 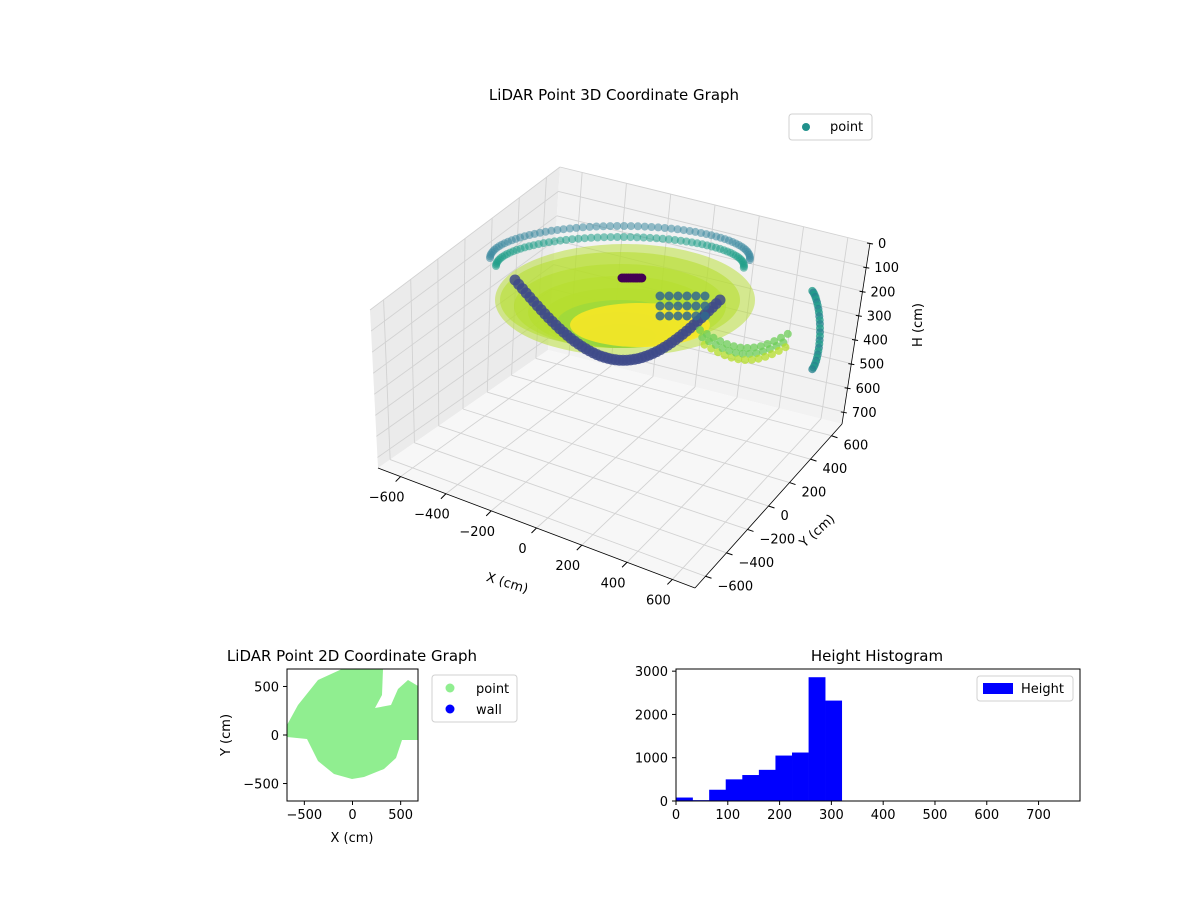 I want to click on chart-3d-x-gridline-wall, so click(x=791, y=317).